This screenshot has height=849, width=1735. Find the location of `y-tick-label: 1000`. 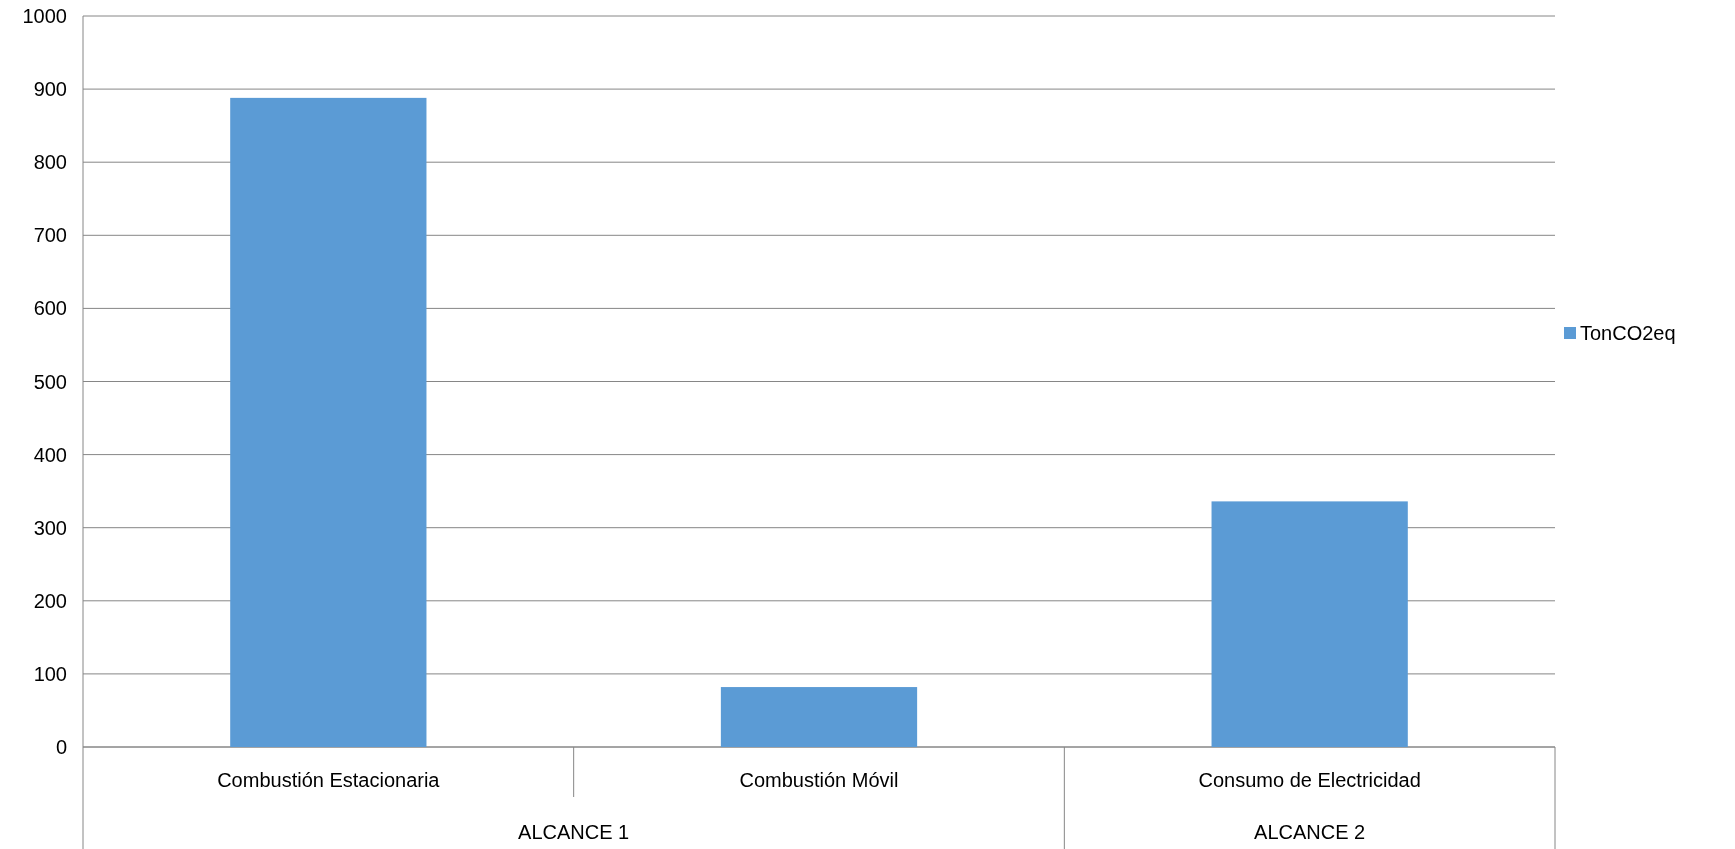

y-tick-label: 1000 is located at coordinates (44, 16).